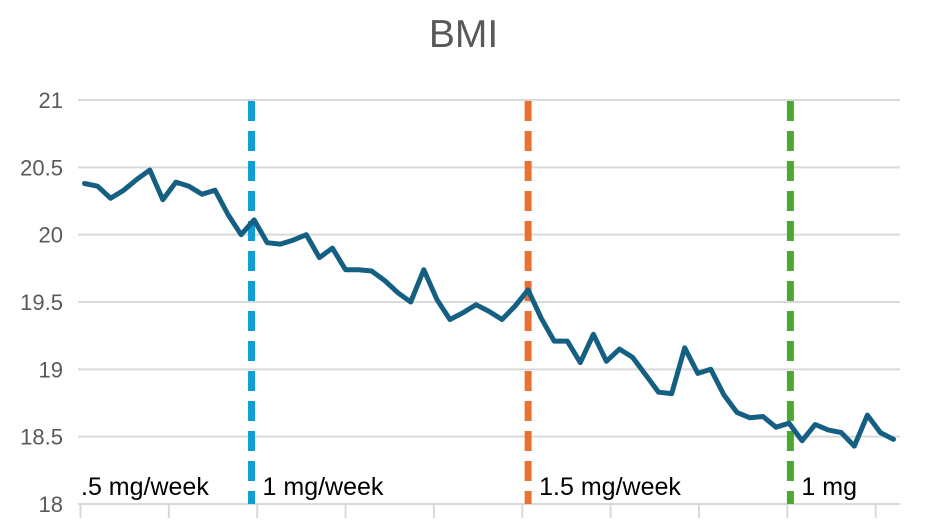  Describe the element at coordinates (610, 487) in the screenshot. I see `dose-phase-label-3: 1.5 mg/week` at that location.